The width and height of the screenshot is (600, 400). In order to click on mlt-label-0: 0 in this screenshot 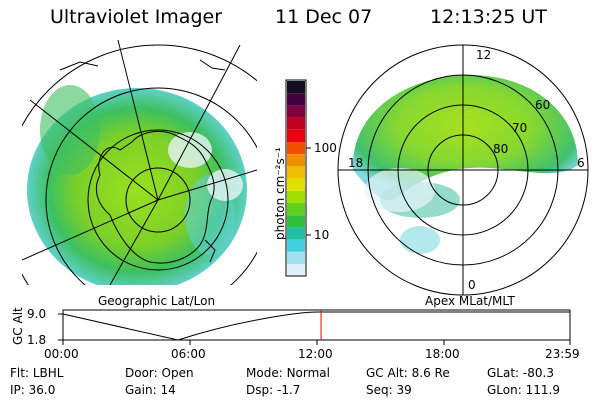, I will do `click(472, 285)`.